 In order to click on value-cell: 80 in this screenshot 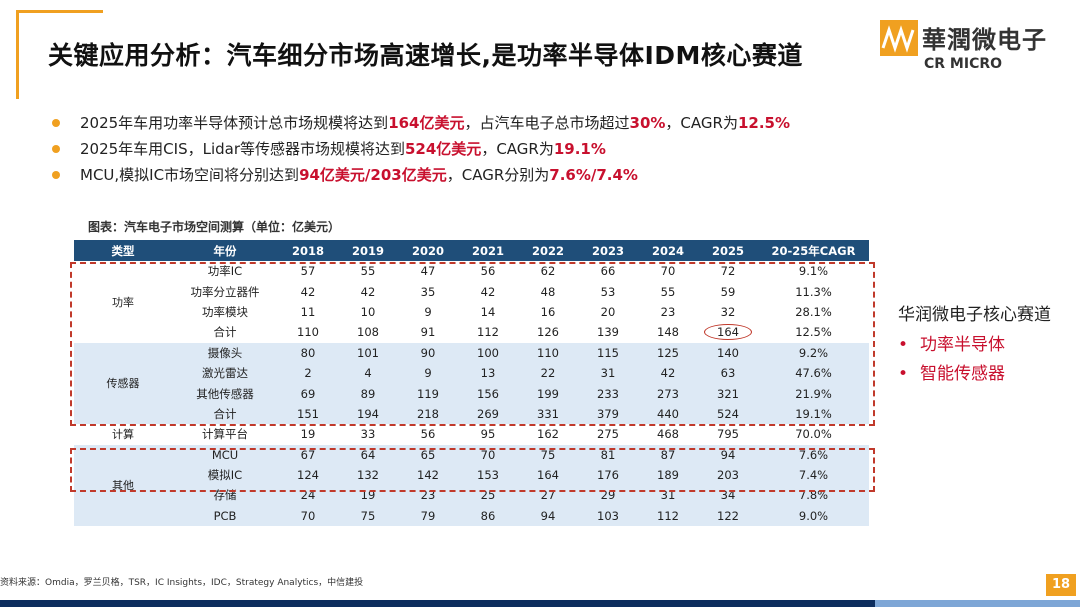, I will do `click(308, 352)`.